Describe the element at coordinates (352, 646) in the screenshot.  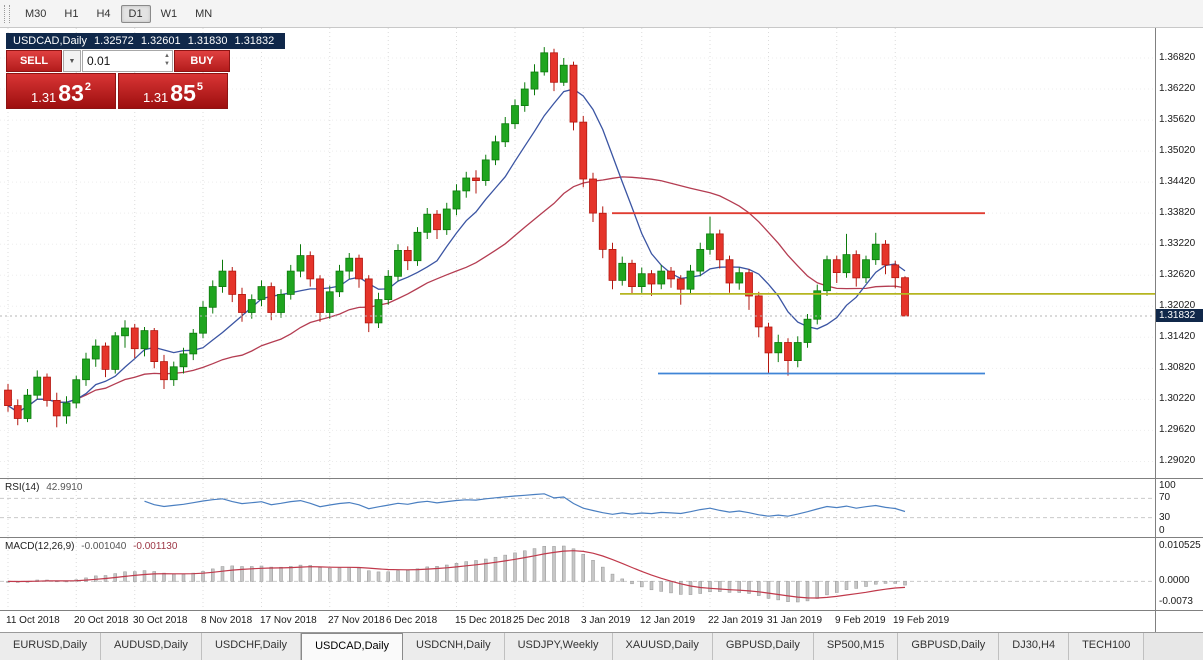
I see `chart-tab-USDCAD-Daily: USDCAD,Daily` at that location.